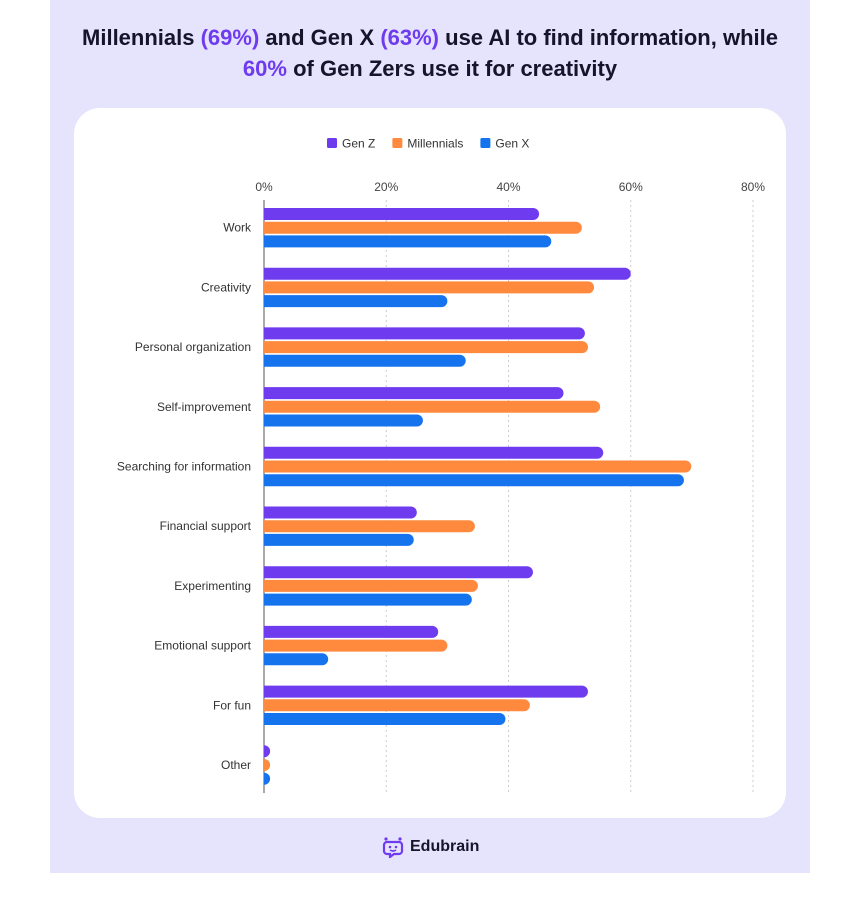 The image size is (860, 916). I want to click on category-label: Self-improvement, so click(204, 407).